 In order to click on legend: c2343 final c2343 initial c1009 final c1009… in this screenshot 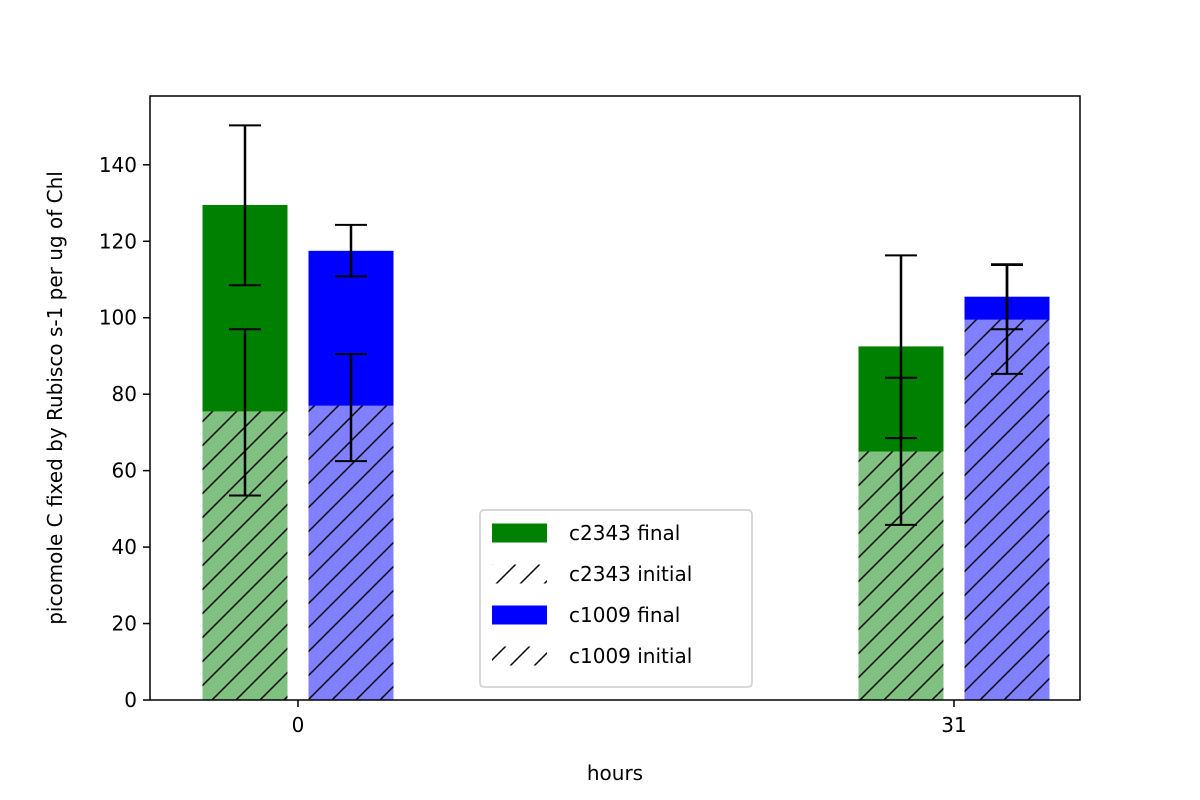, I will do `click(616, 598)`.